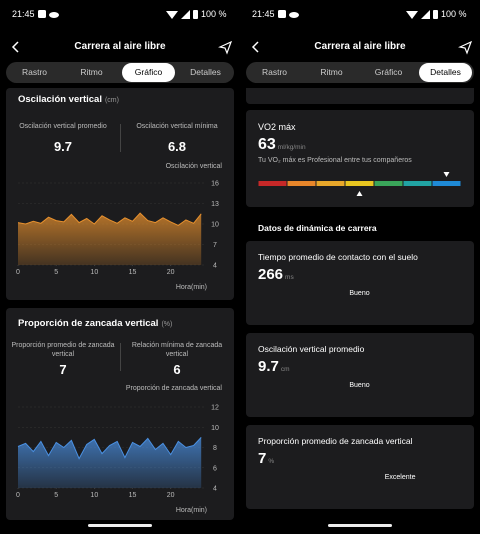 The height and width of the screenshot is (534, 480). I want to click on section-title: Proporción de zancada vertical (%), so click(95, 323).